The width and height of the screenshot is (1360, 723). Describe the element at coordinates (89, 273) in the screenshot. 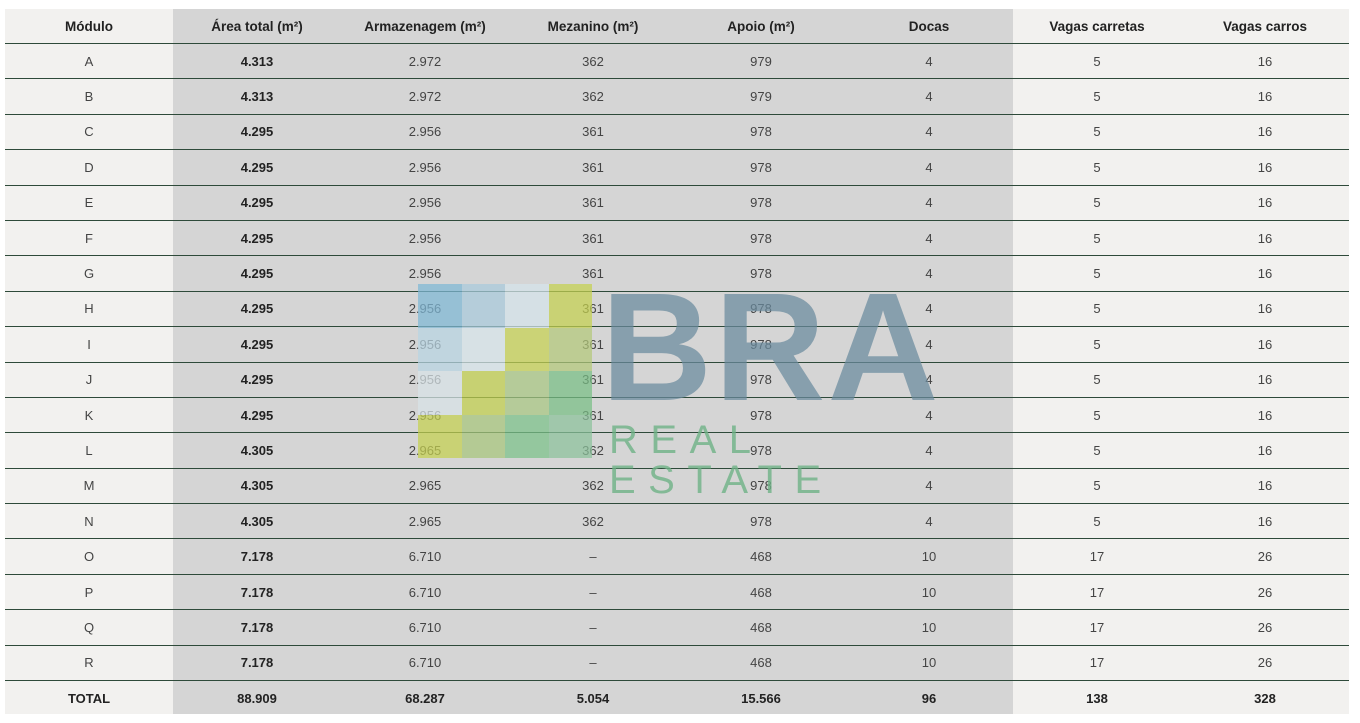

I see `cell-modulo: G` at that location.